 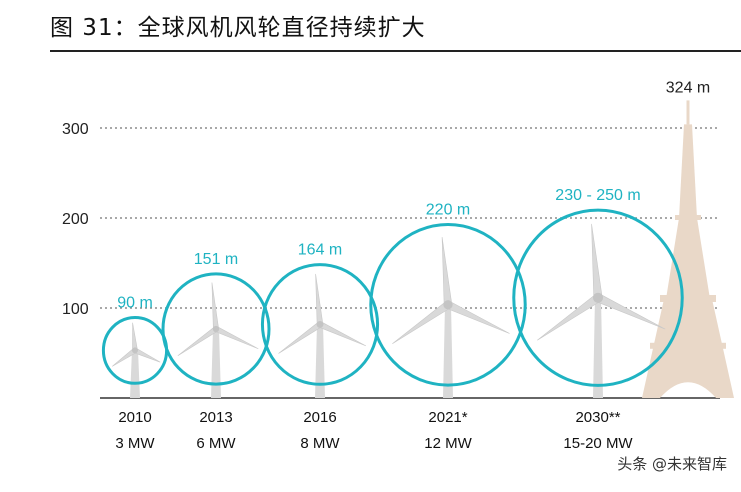 What do you see at coordinates (688, 87) in the screenshot?
I see `tower-height-label: 324 m` at bounding box center [688, 87].